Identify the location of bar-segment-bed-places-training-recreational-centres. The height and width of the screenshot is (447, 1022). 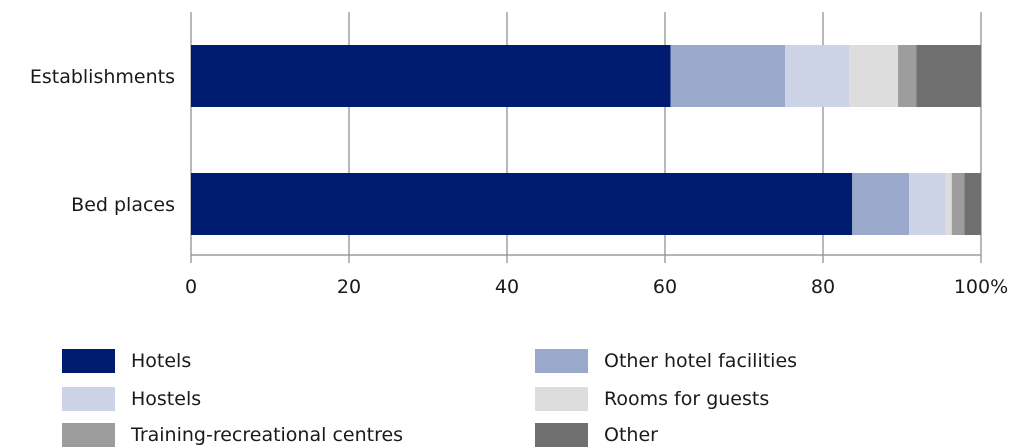
(958, 204).